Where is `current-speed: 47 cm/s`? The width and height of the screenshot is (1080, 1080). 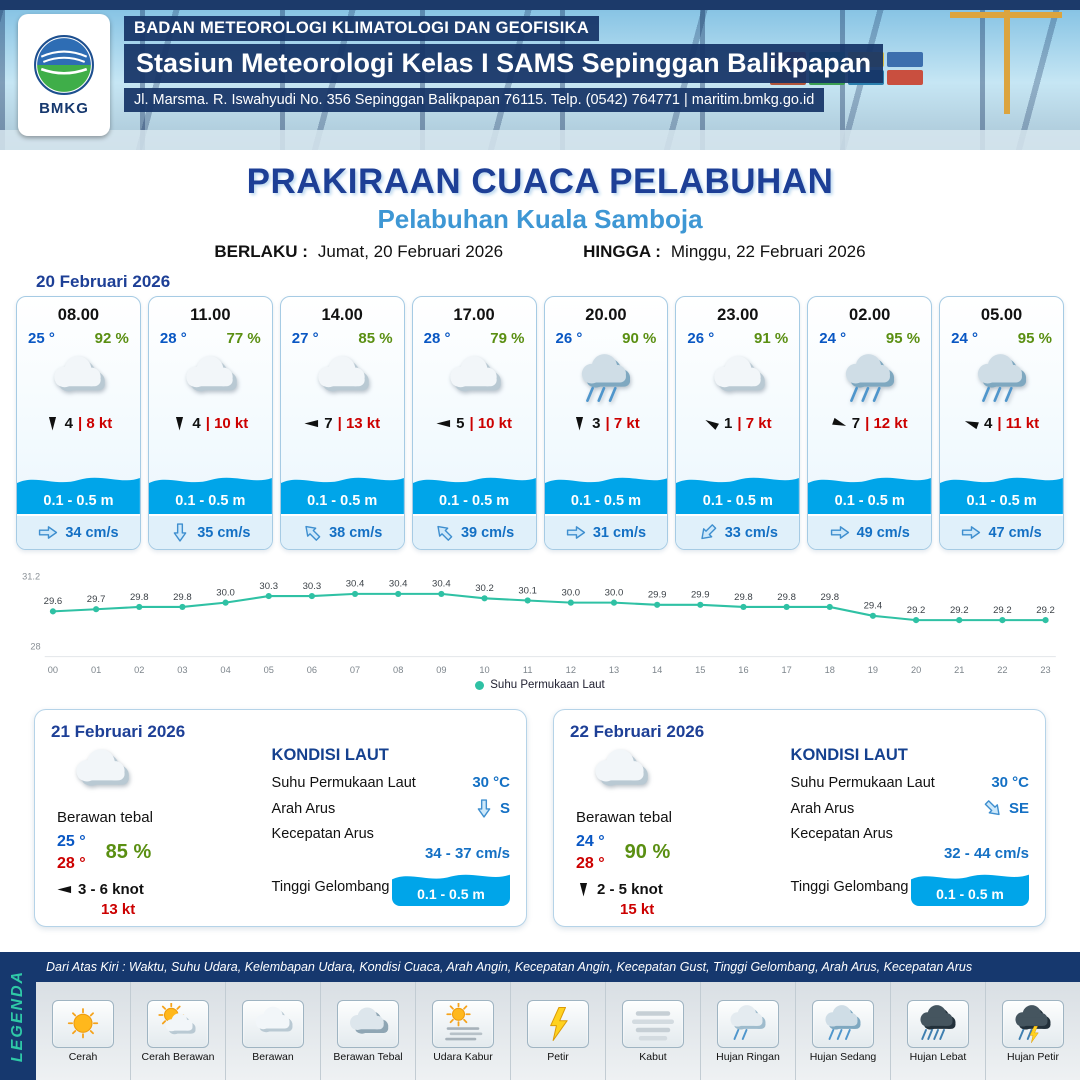
current-speed: 47 cm/s is located at coordinates (1015, 532).